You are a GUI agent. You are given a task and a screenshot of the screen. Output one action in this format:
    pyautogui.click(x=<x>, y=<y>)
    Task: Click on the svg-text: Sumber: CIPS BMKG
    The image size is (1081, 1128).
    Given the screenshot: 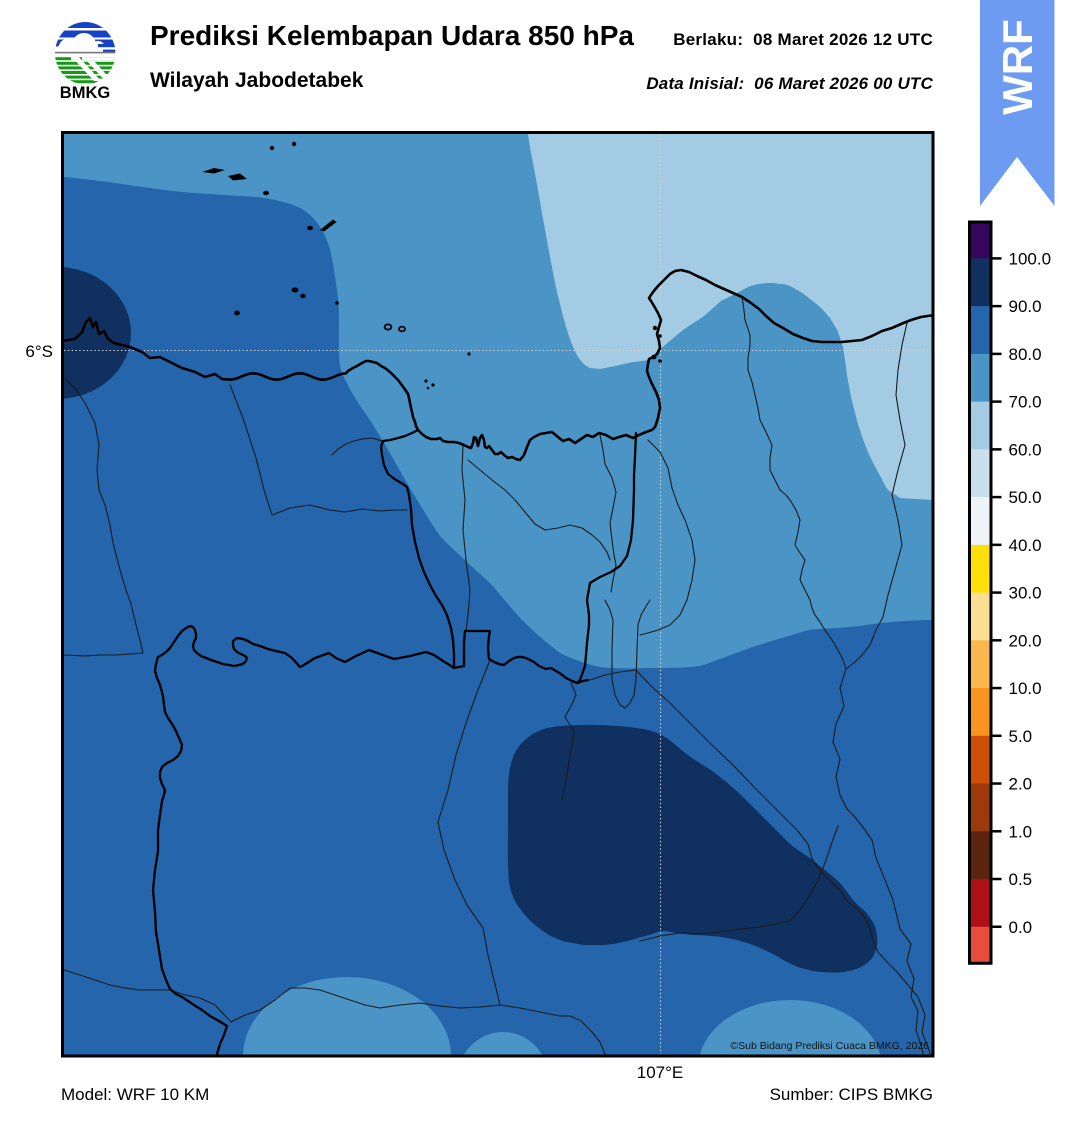 What is the action you would take?
    pyautogui.click(x=851, y=1094)
    